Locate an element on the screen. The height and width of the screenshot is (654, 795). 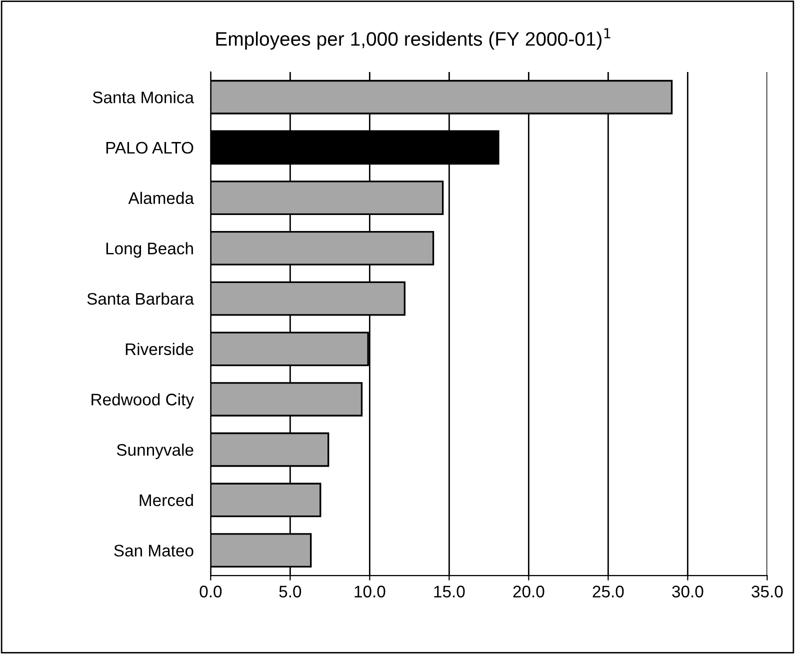
y-tick-label: Alameda is located at coordinates (161, 198).